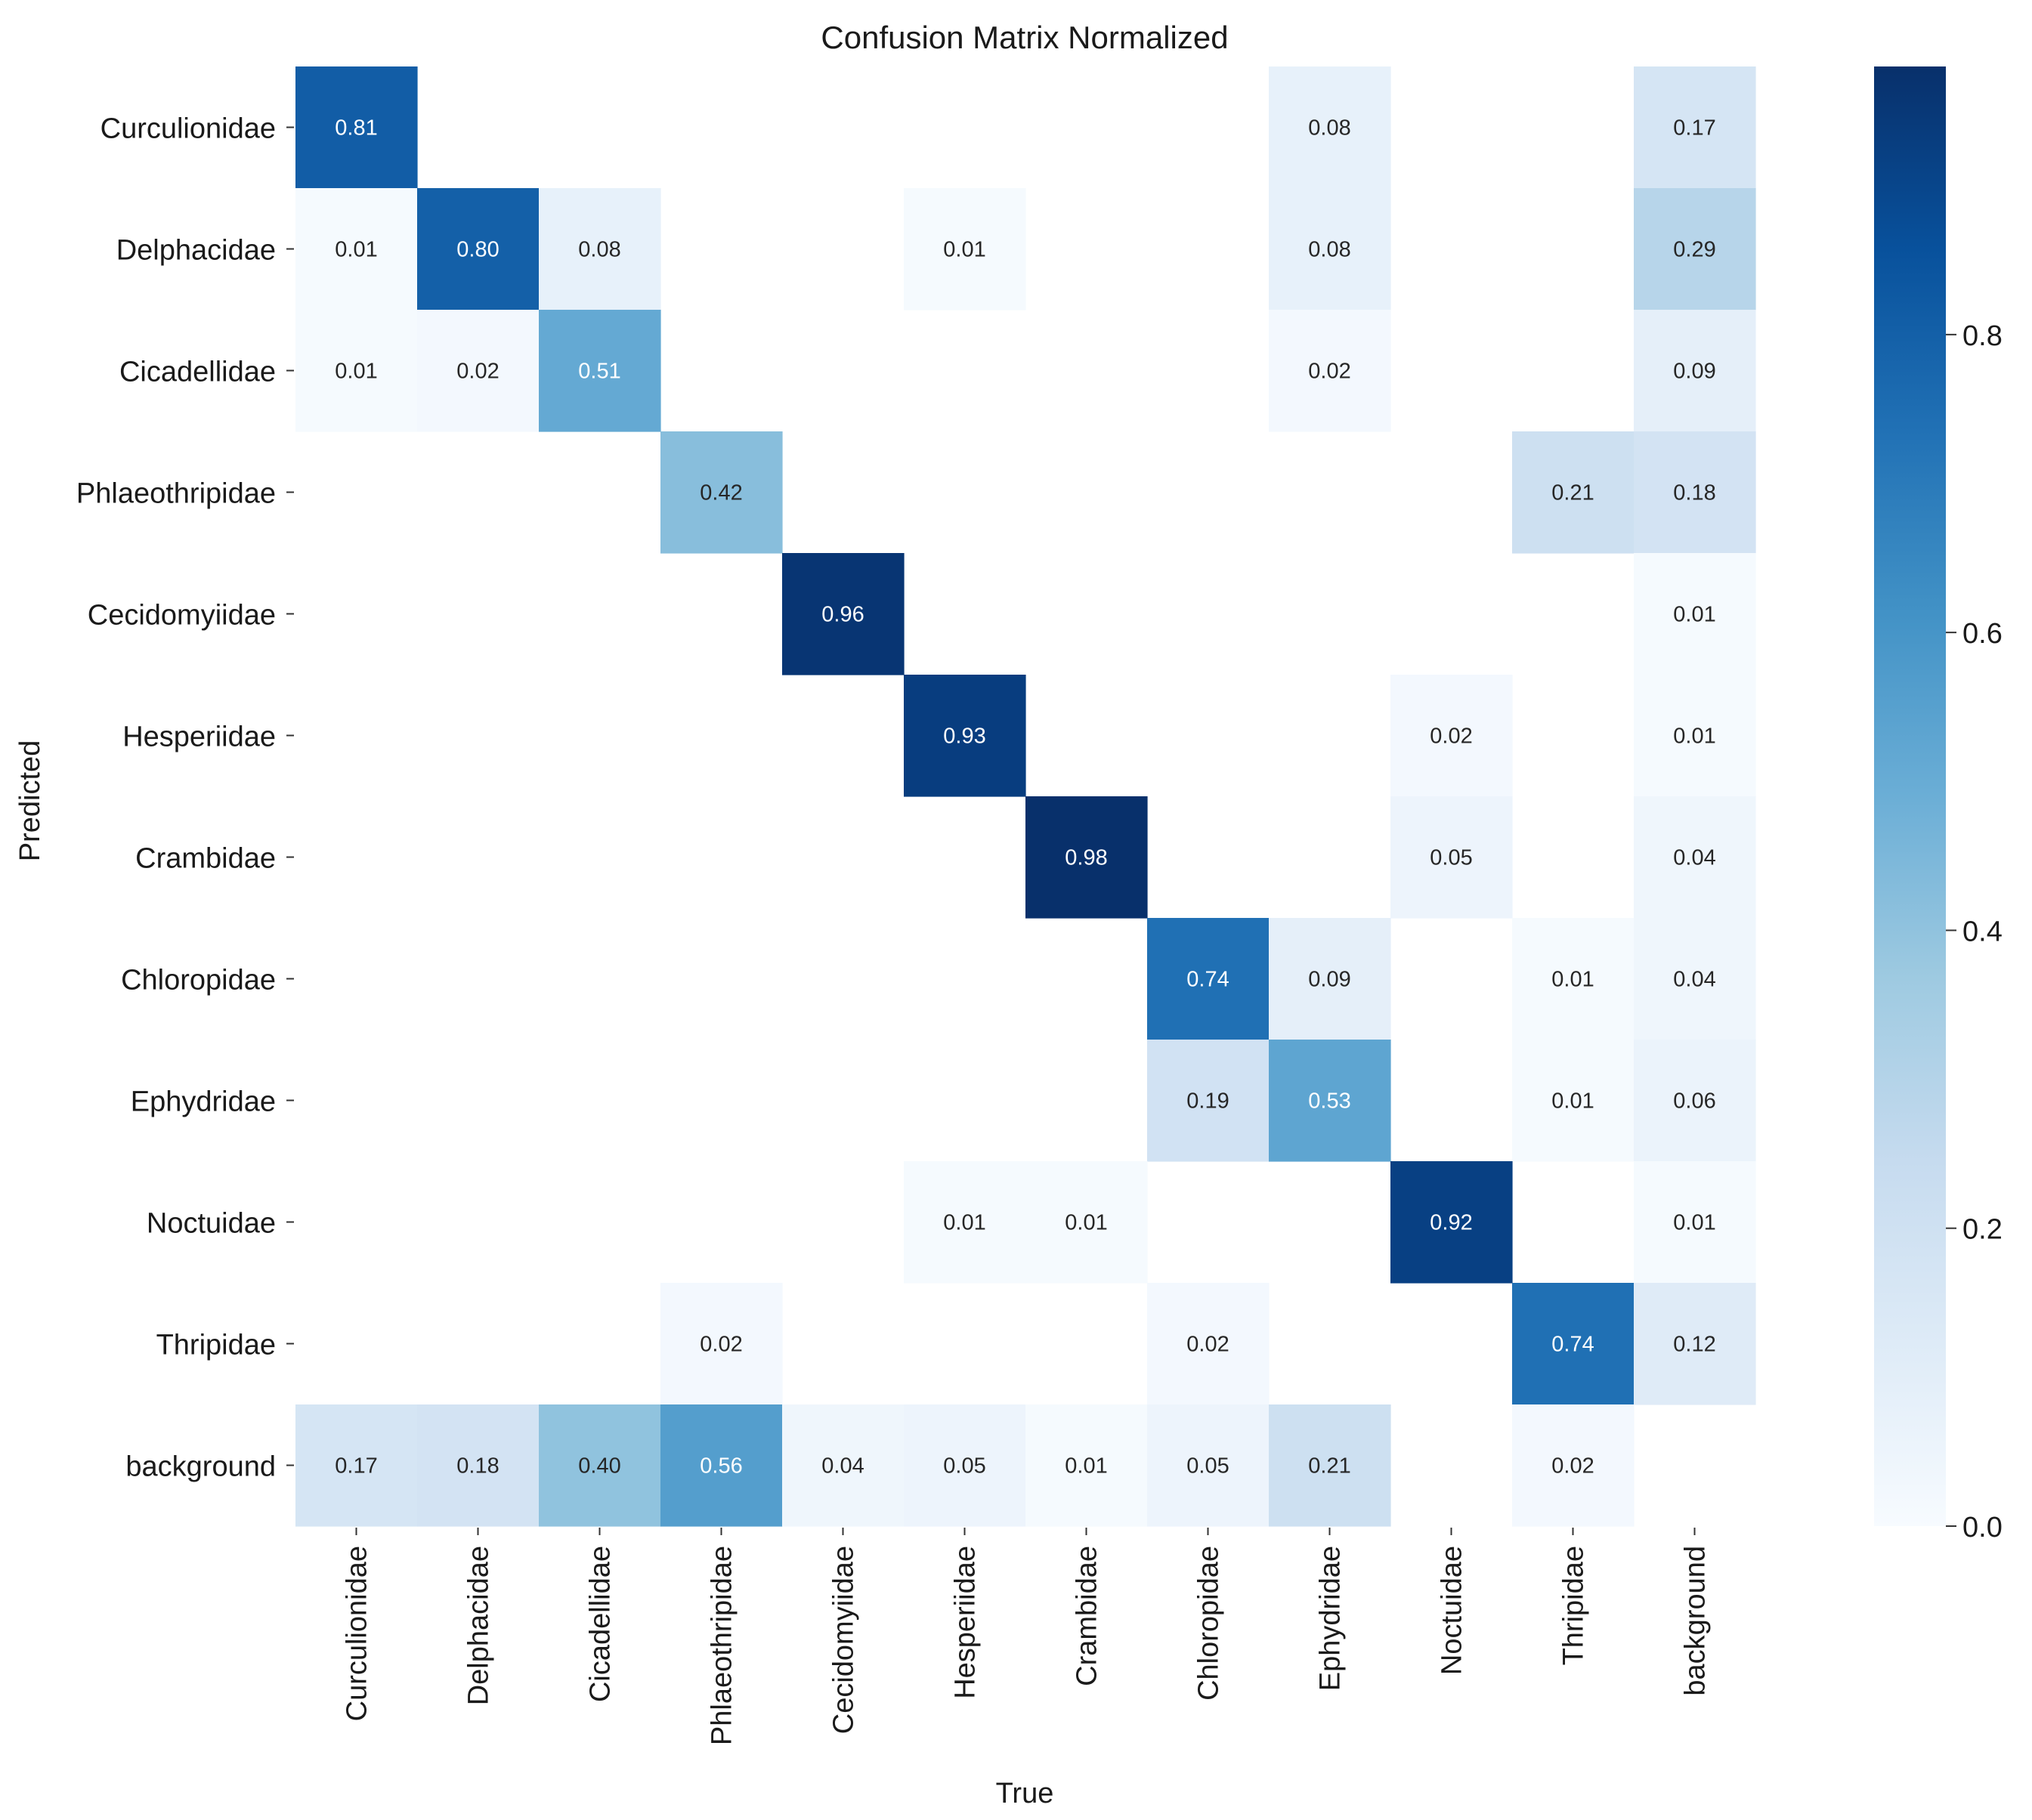 This screenshot has height=1820, width=2032. I want to click on cell-value-label: 0.51, so click(599, 372).